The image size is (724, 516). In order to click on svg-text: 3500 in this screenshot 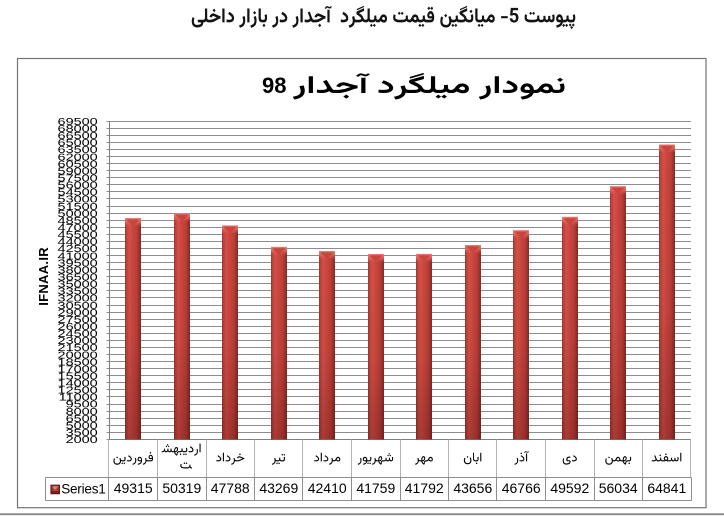, I will do `click(82, 433)`.